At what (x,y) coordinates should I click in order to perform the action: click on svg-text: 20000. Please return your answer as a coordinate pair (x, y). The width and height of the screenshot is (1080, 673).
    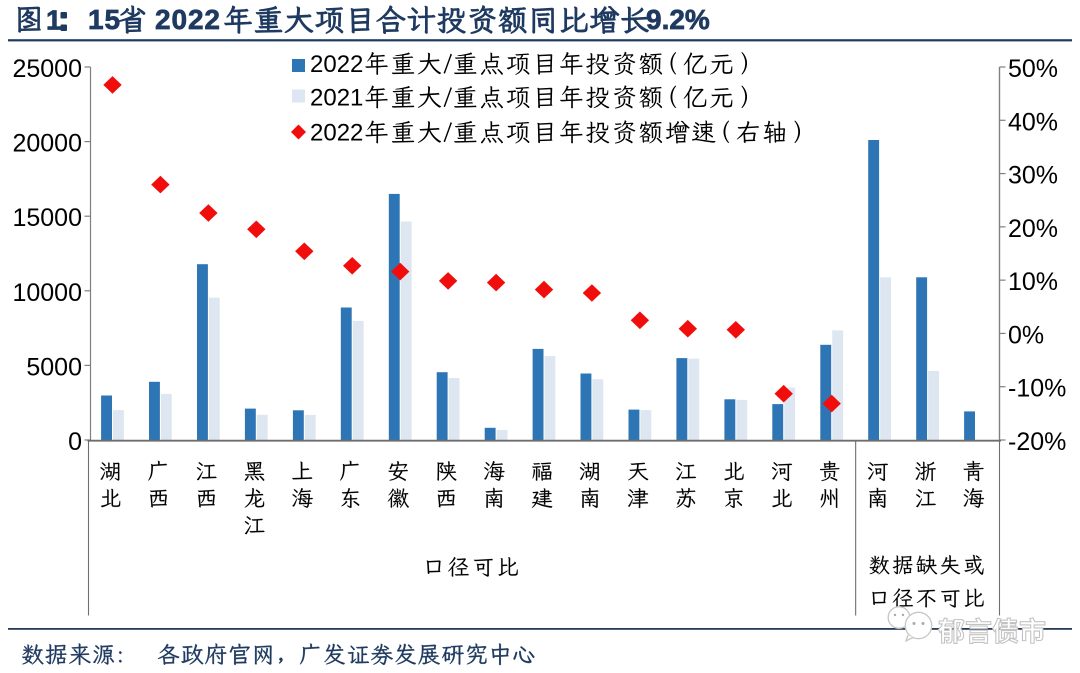
    Looking at the image, I should click on (47, 144).